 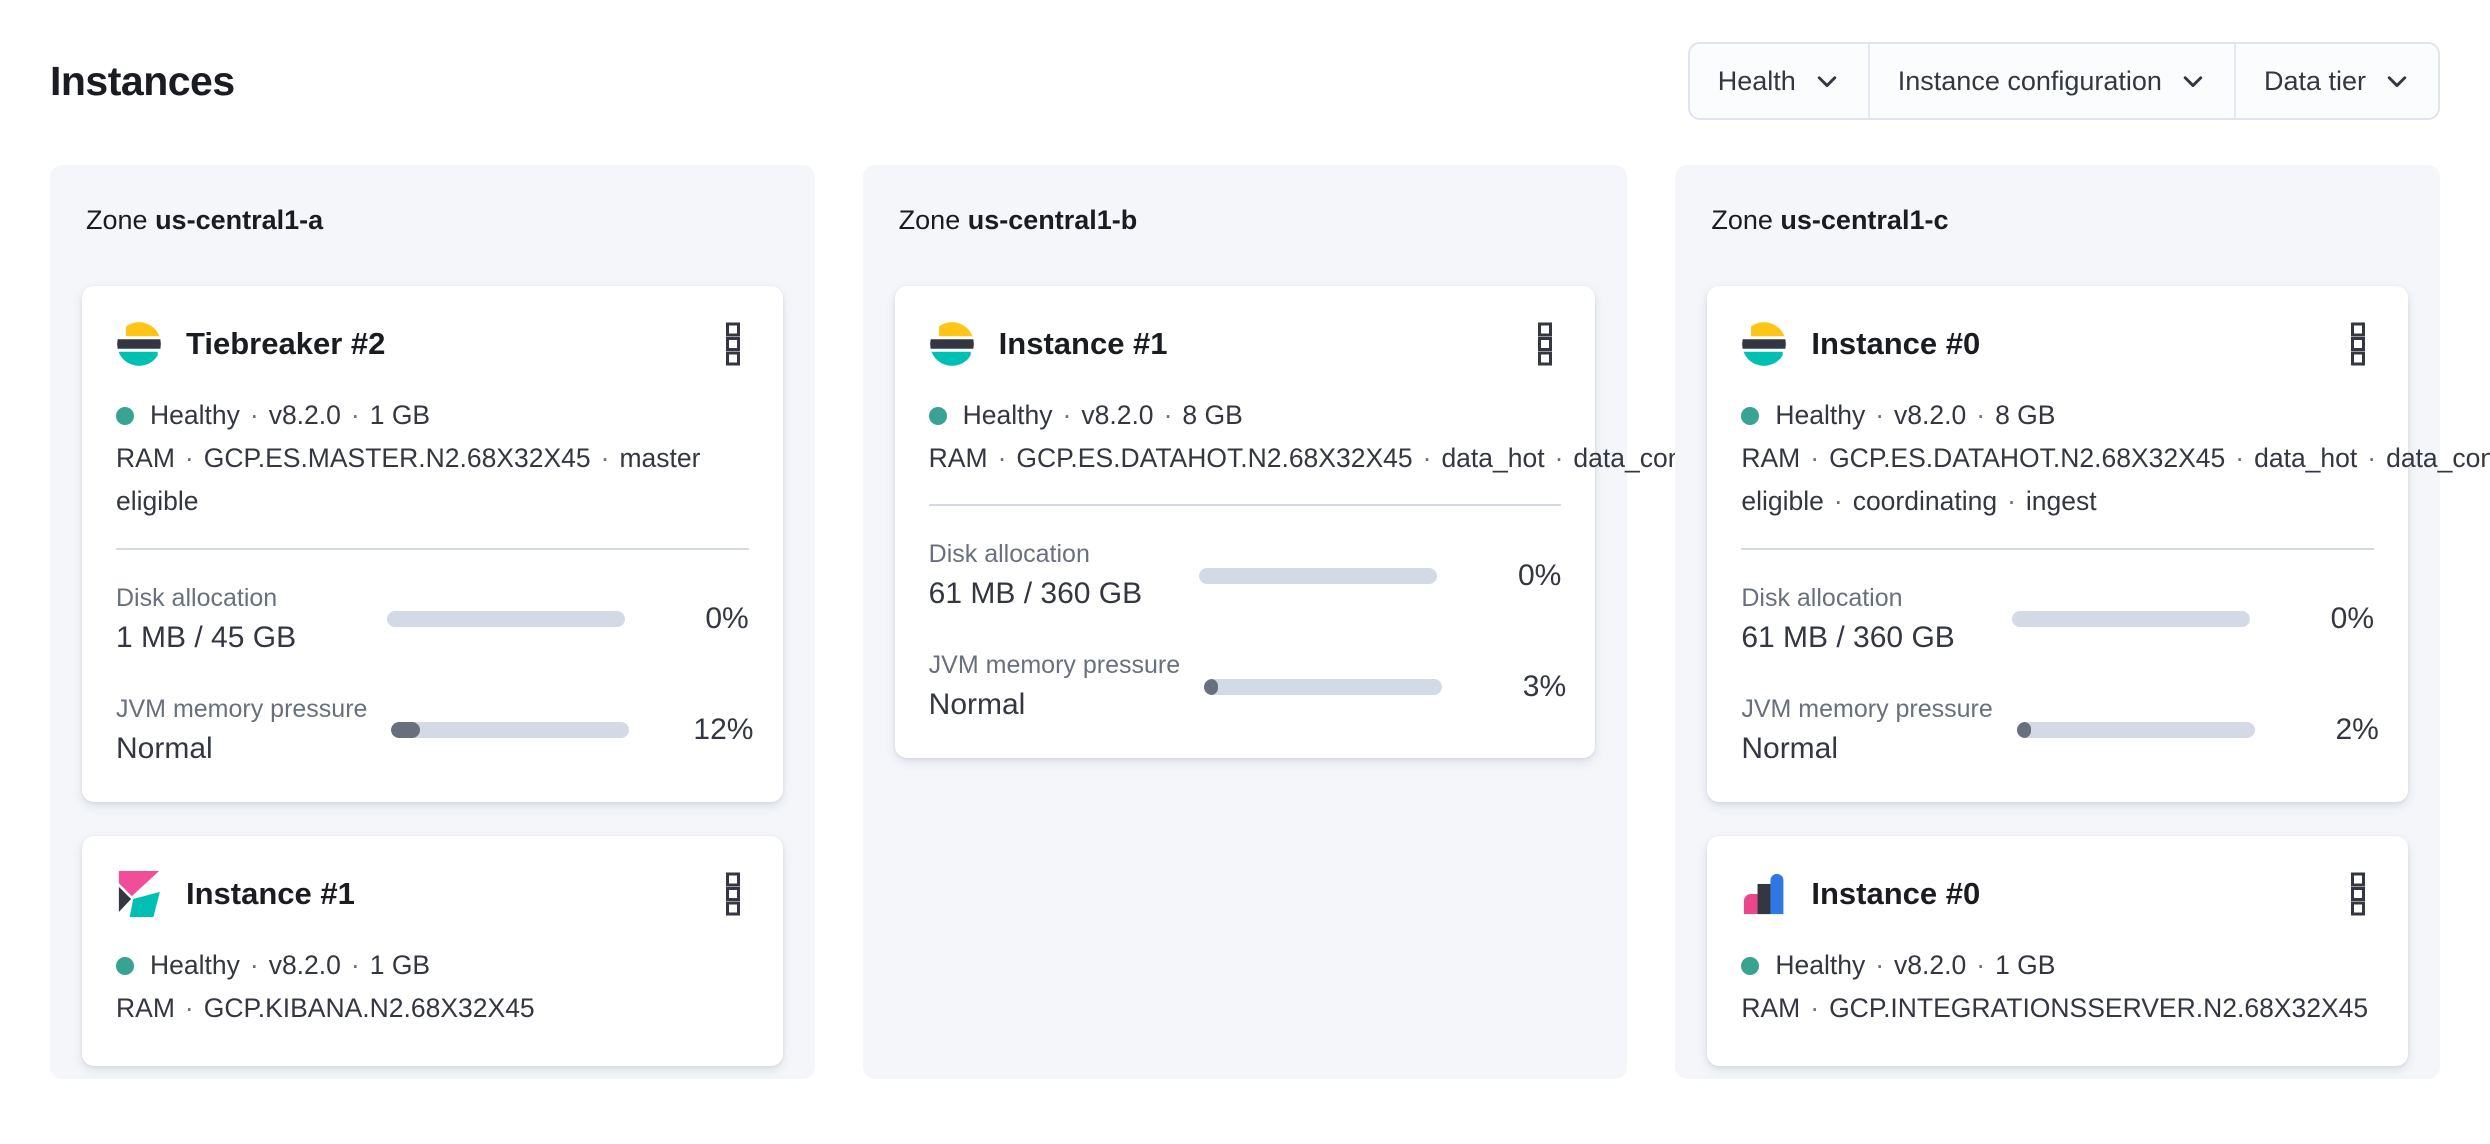 I want to click on meta-segment: data_hot, so click(x=1493, y=458).